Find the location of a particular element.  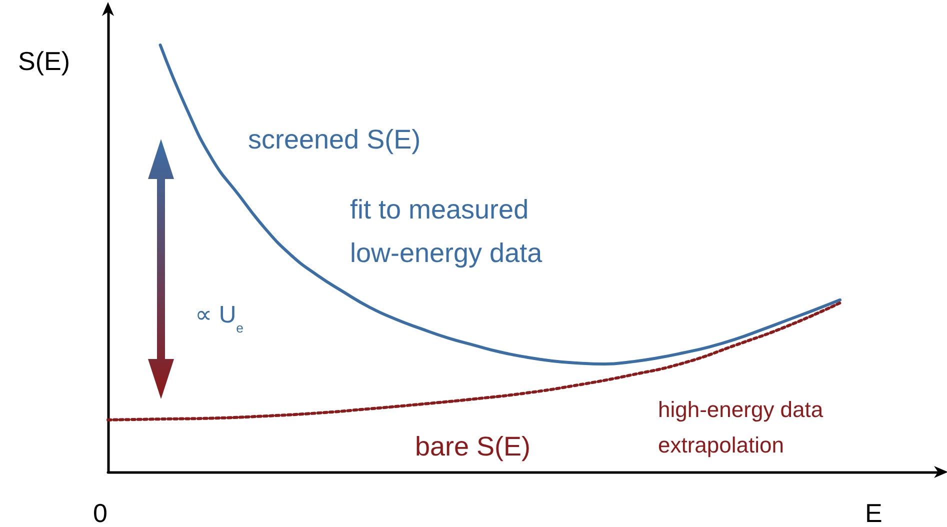

series-label: bare S(E) is located at coordinates (473, 447).